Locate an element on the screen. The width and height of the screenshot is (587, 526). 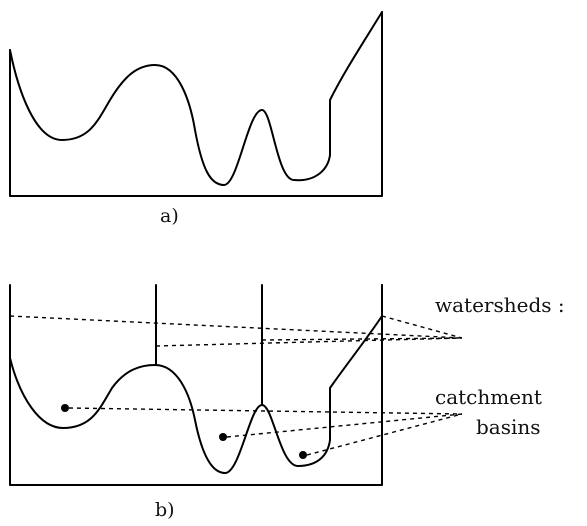
panel-a-label: a) is located at coordinates (169, 216).